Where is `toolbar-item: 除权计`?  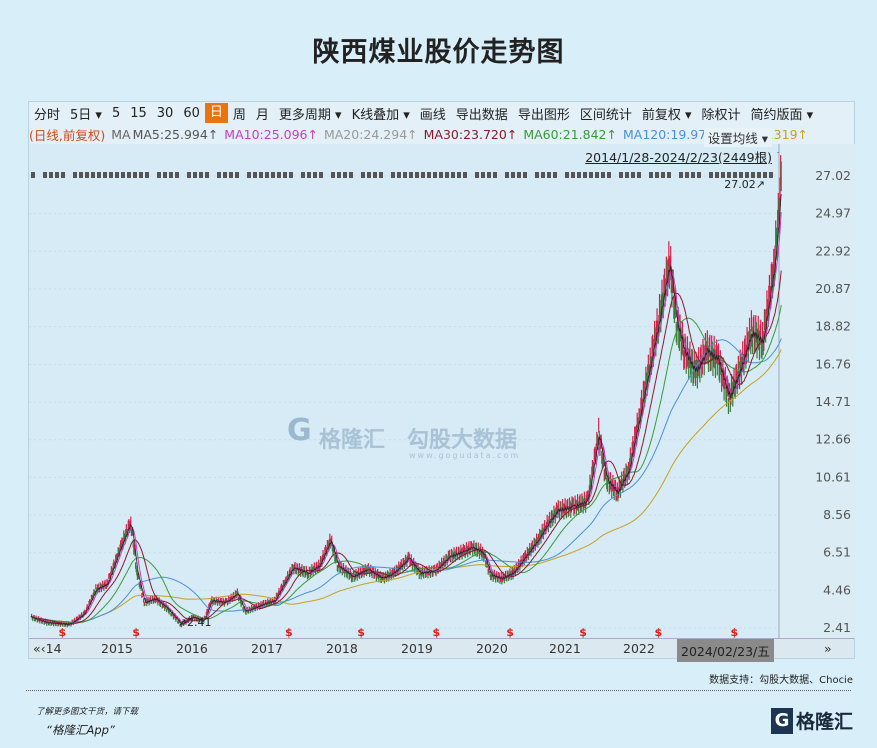
toolbar-item: 除权计 is located at coordinates (721, 115).